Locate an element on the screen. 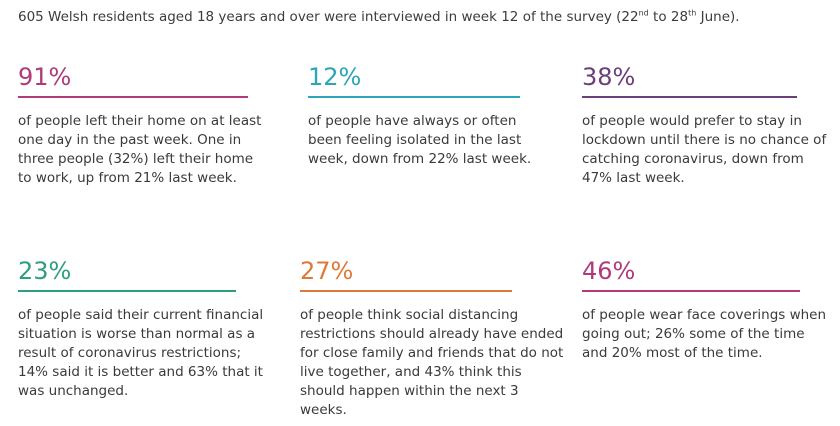 The width and height of the screenshot is (840, 426). stat-value: 12% is located at coordinates (335, 77).